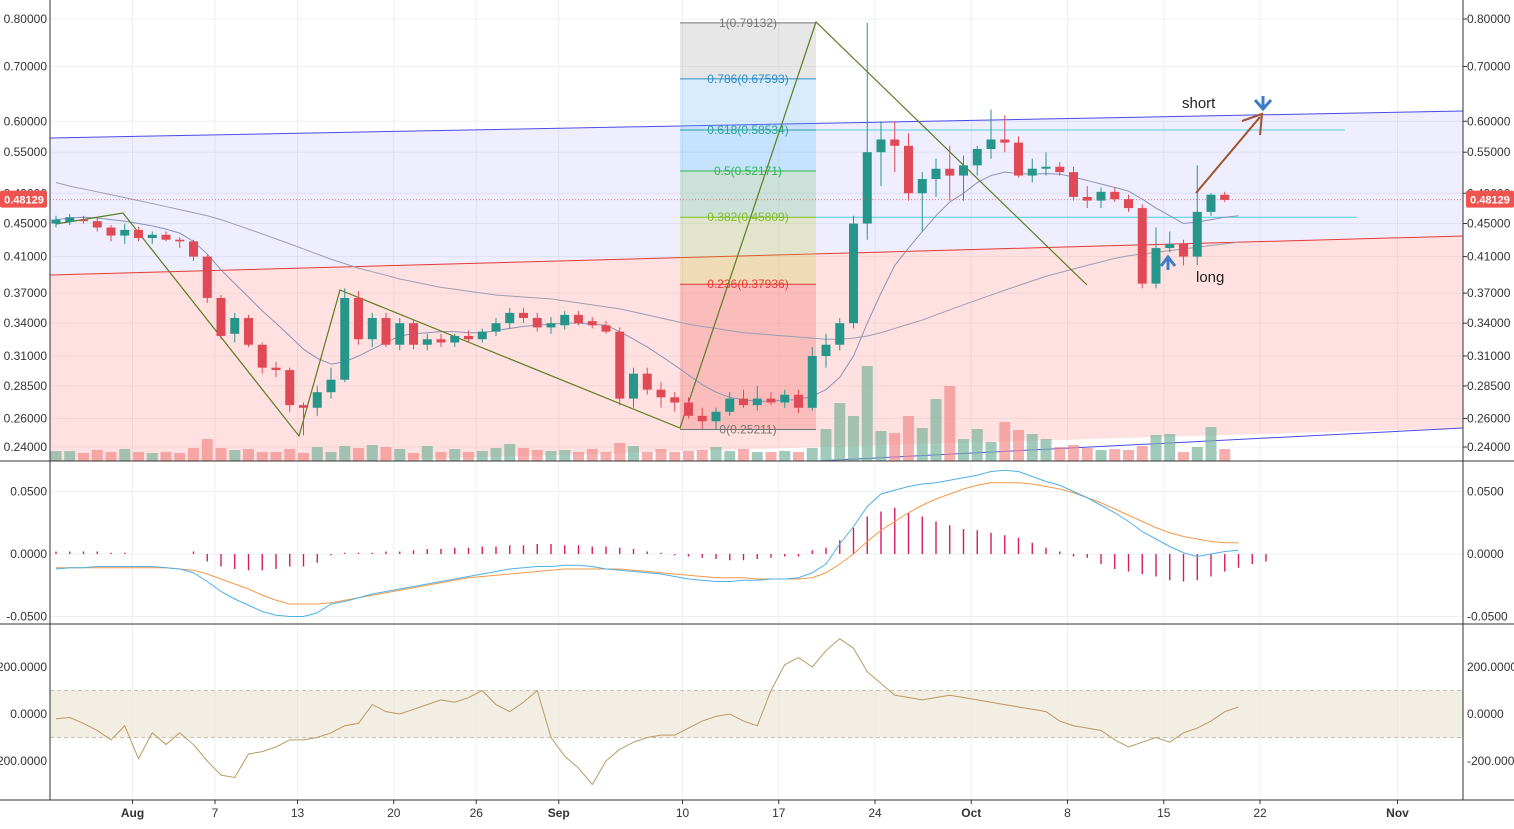  Describe the element at coordinates (1228, 155) in the screenshot. I see `projection-arrow` at that location.